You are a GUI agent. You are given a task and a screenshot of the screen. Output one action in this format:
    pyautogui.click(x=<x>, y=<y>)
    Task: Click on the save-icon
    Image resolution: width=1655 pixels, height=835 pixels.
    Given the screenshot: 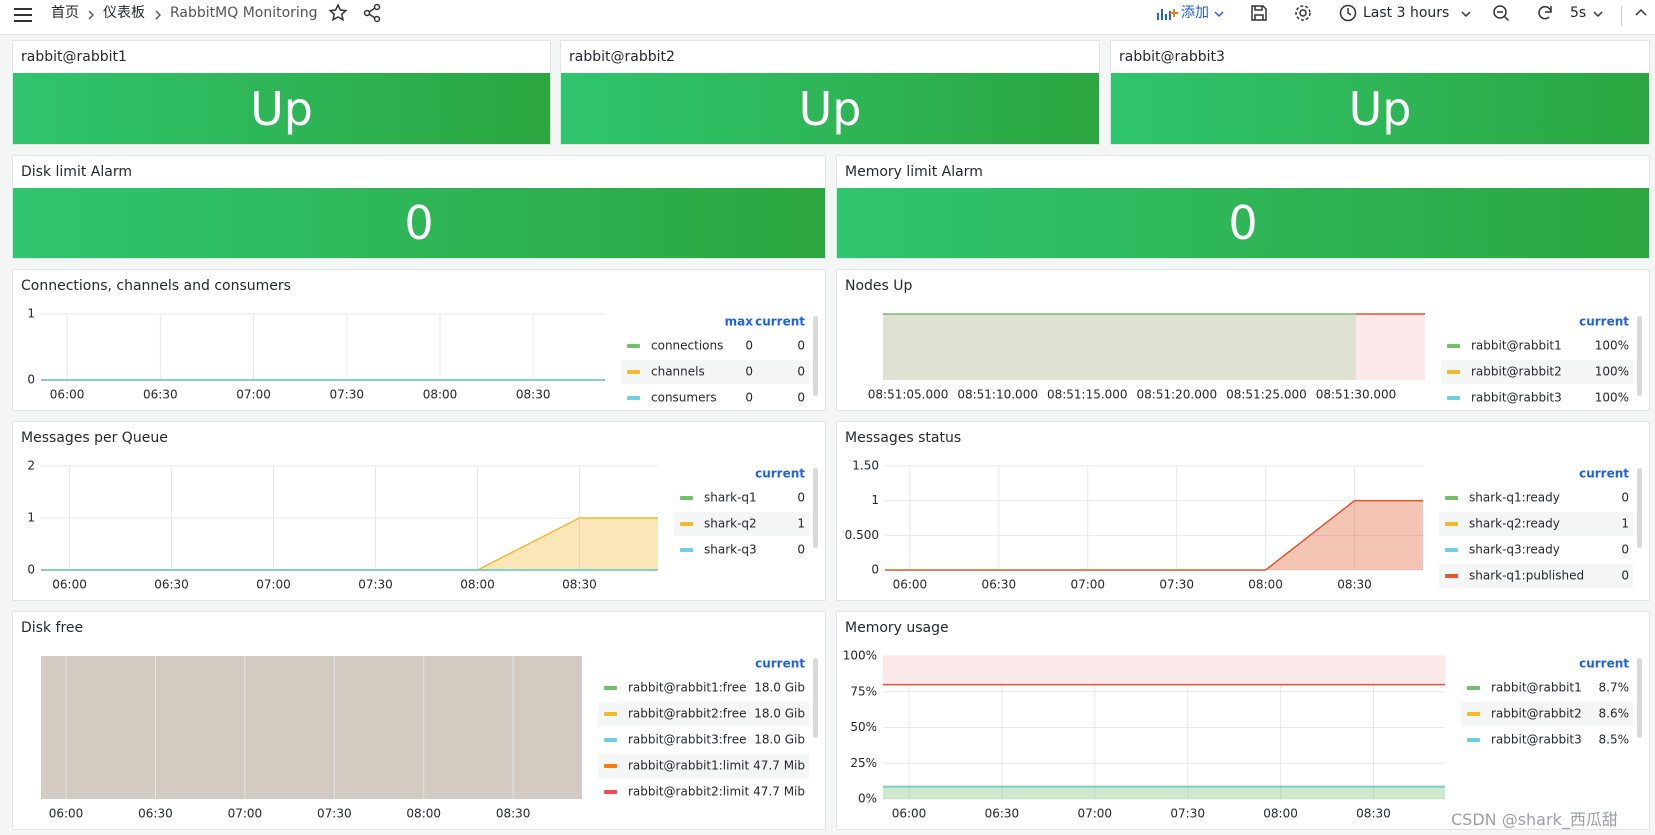 What is the action you would take?
    pyautogui.click(x=1259, y=13)
    